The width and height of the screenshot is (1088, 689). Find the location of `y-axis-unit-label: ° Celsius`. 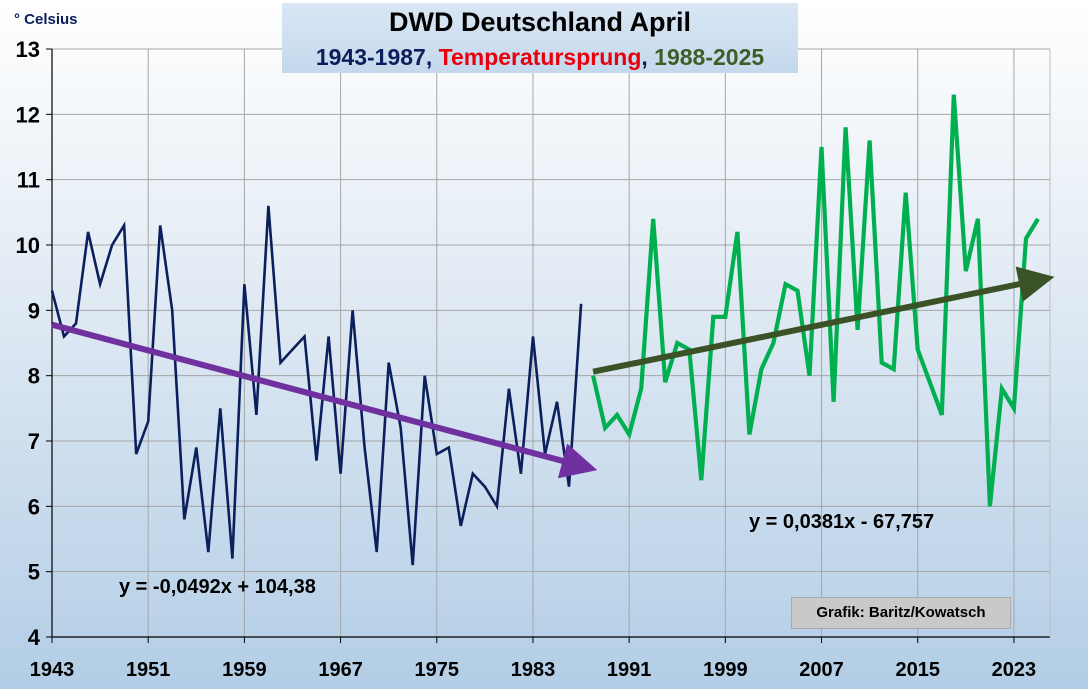

y-axis-unit-label: ° Celsius is located at coordinates (46, 19).